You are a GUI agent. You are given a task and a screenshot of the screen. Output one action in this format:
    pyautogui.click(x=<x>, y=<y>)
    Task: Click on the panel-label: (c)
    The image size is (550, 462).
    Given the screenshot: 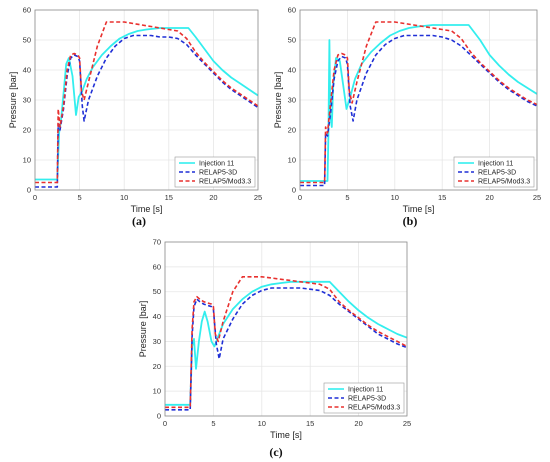 What is the action you would take?
    pyautogui.click(x=275, y=452)
    